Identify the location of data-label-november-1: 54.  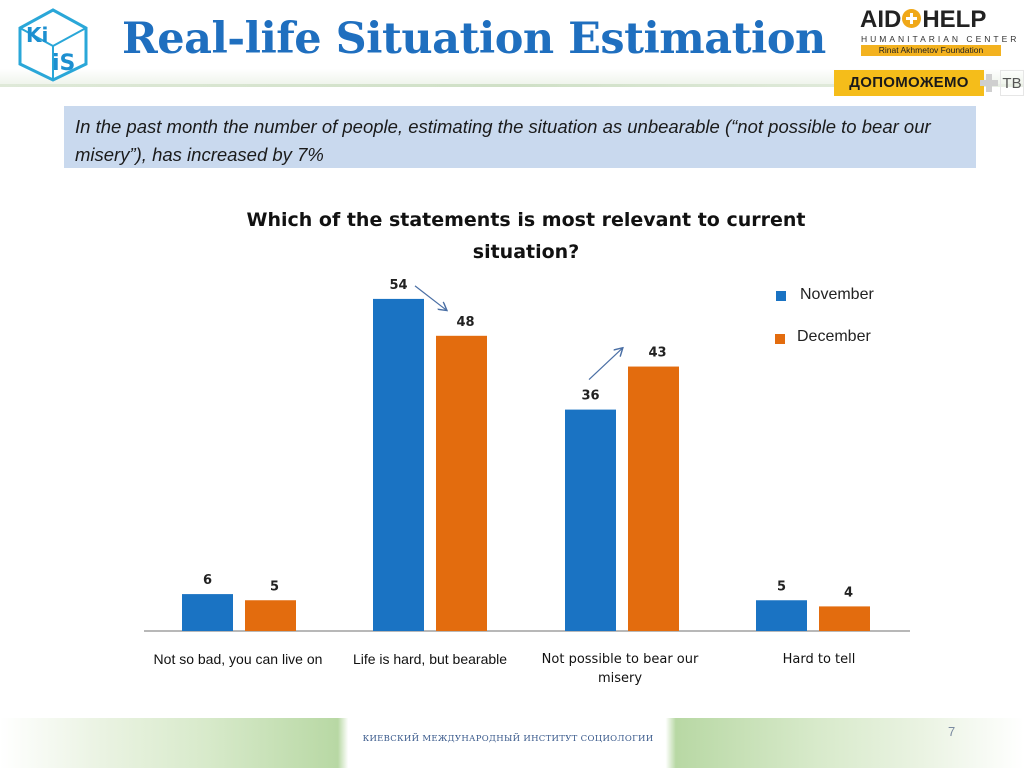
(398, 285).